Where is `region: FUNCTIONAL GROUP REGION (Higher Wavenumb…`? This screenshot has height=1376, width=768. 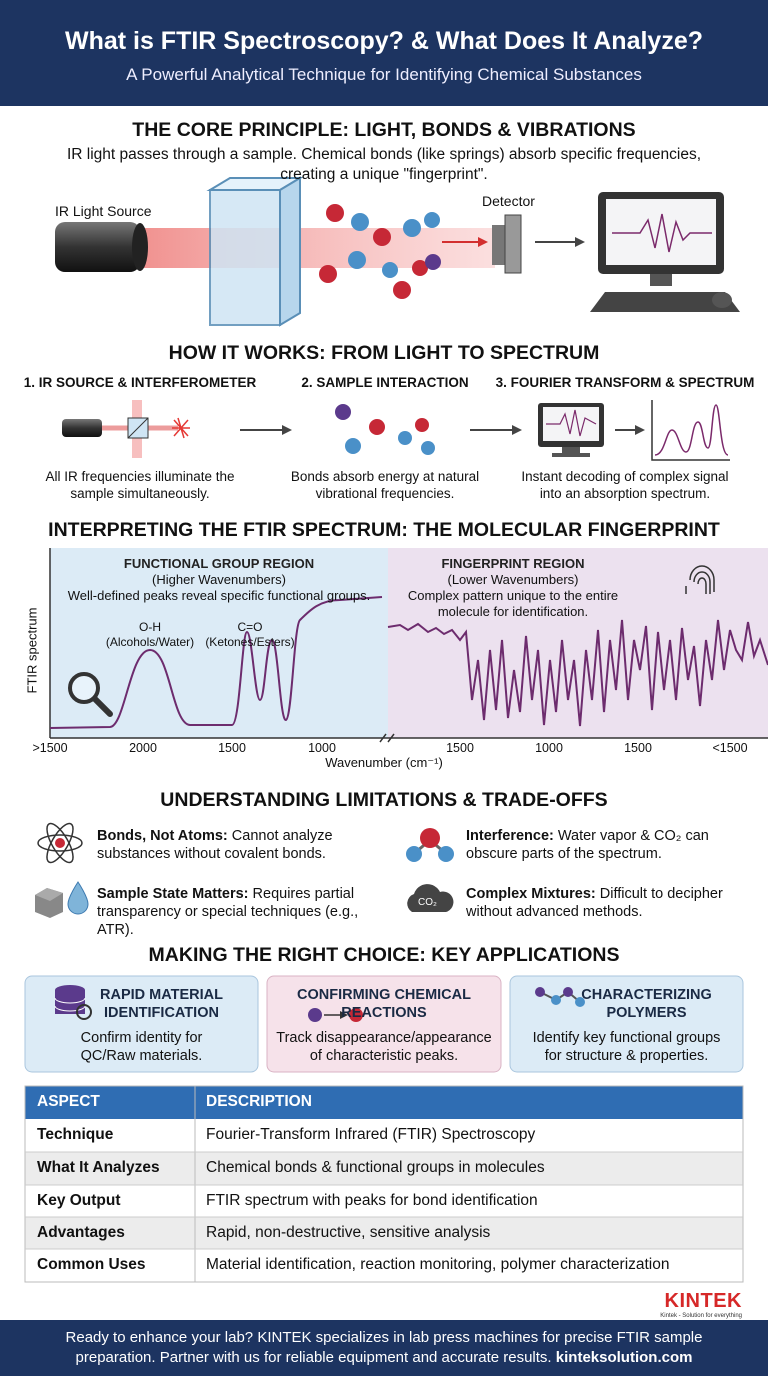
region: FUNCTIONAL GROUP REGION (Higher Wavenumb… is located at coordinates (219, 580).